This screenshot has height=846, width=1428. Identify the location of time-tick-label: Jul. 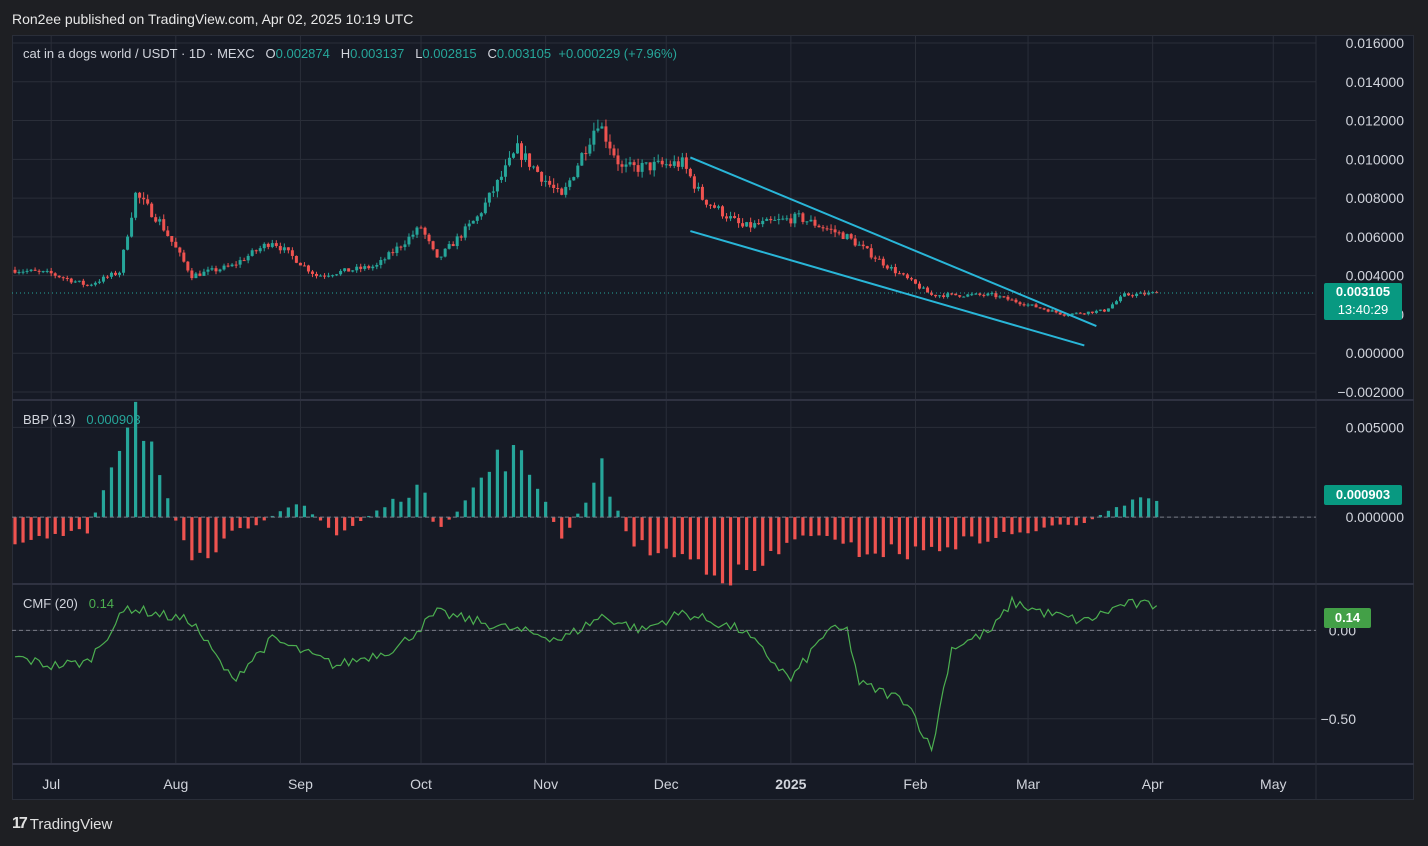
(51, 784).